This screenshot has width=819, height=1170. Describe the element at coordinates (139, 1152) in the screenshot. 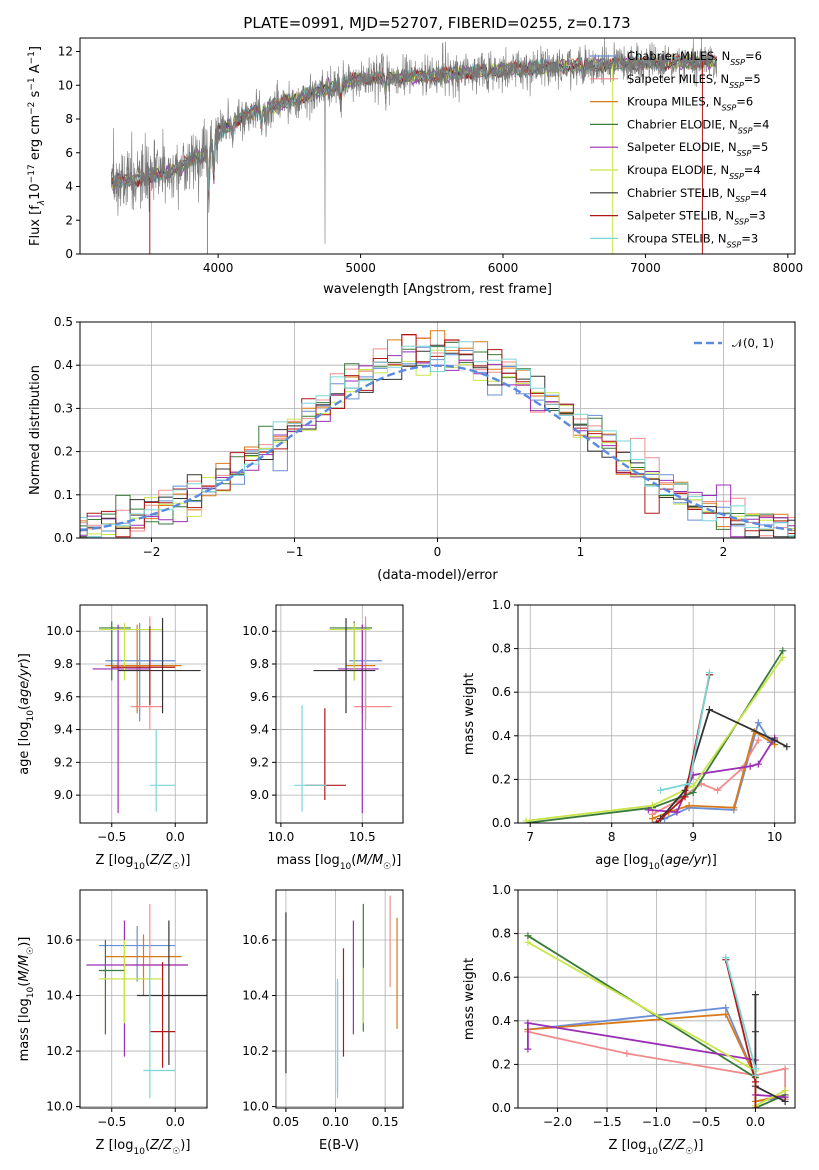

I see `mass-vs-Z-xlabel-part: 10` at that location.